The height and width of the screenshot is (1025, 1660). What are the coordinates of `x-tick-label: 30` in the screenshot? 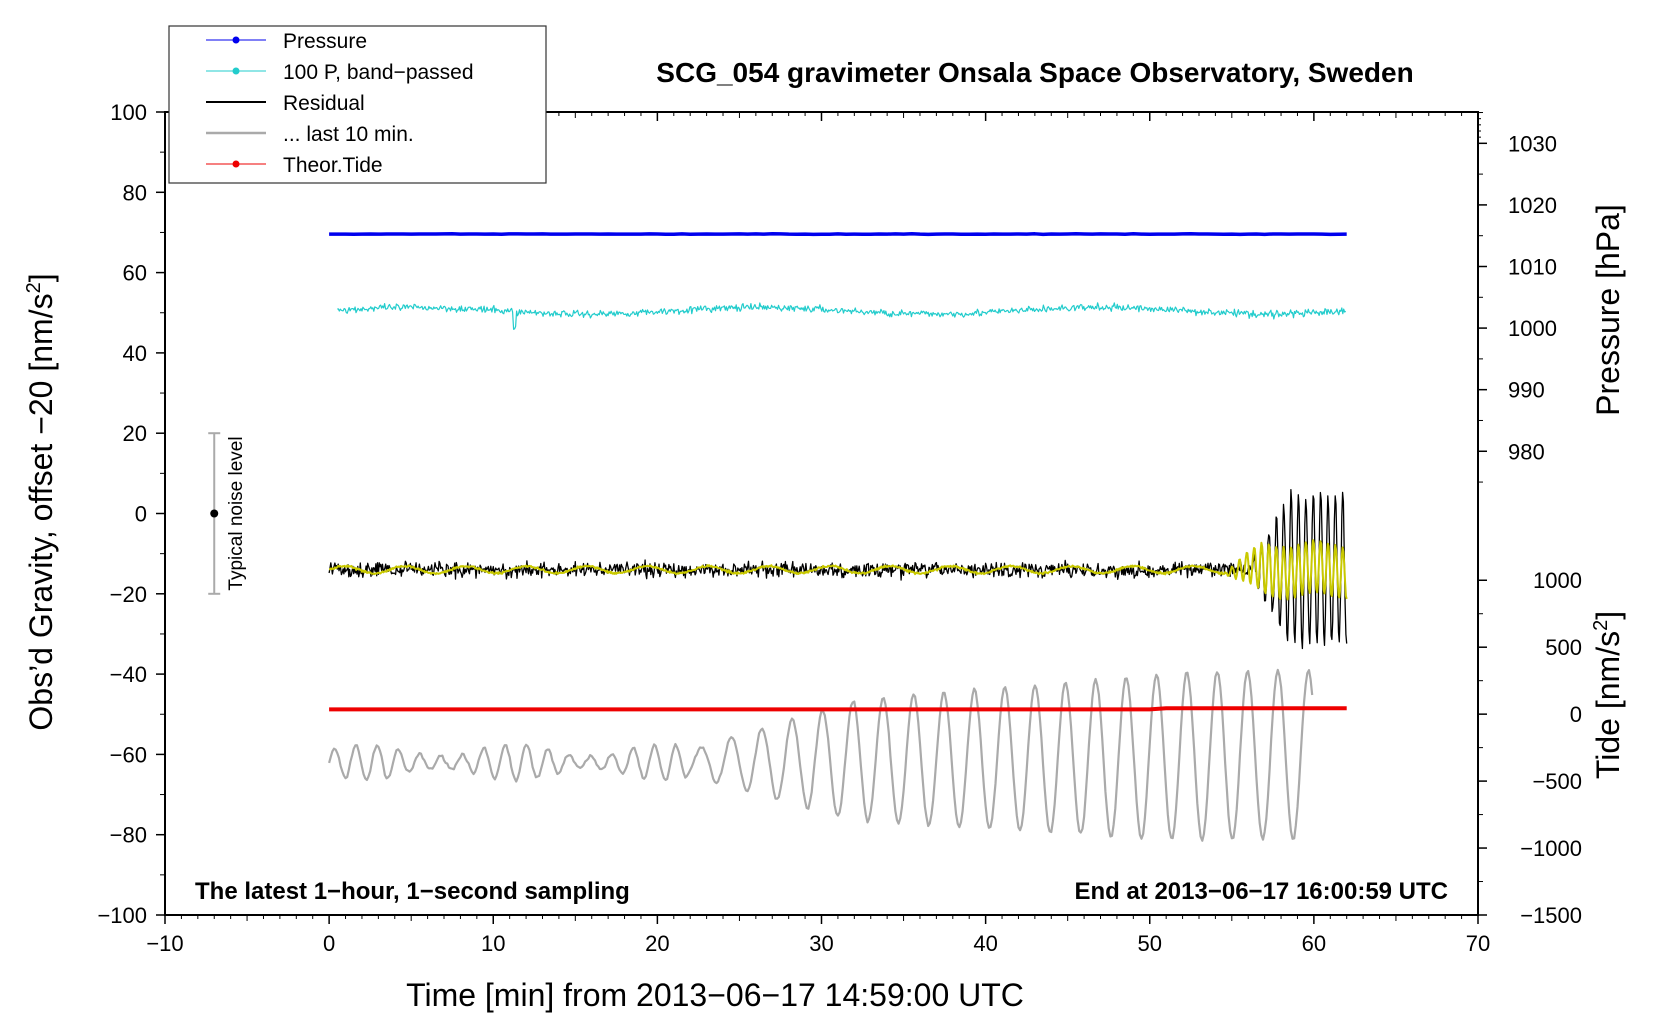 It's located at (821, 943).